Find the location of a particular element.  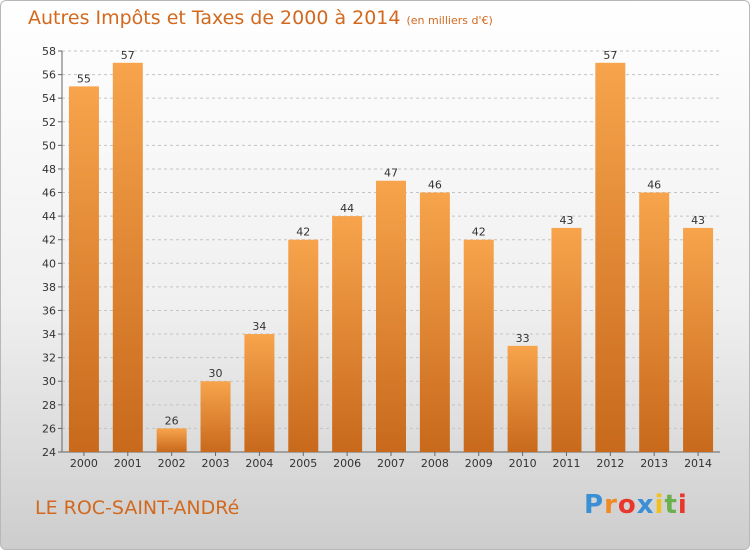

logo-letter: t is located at coordinates (671, 505).